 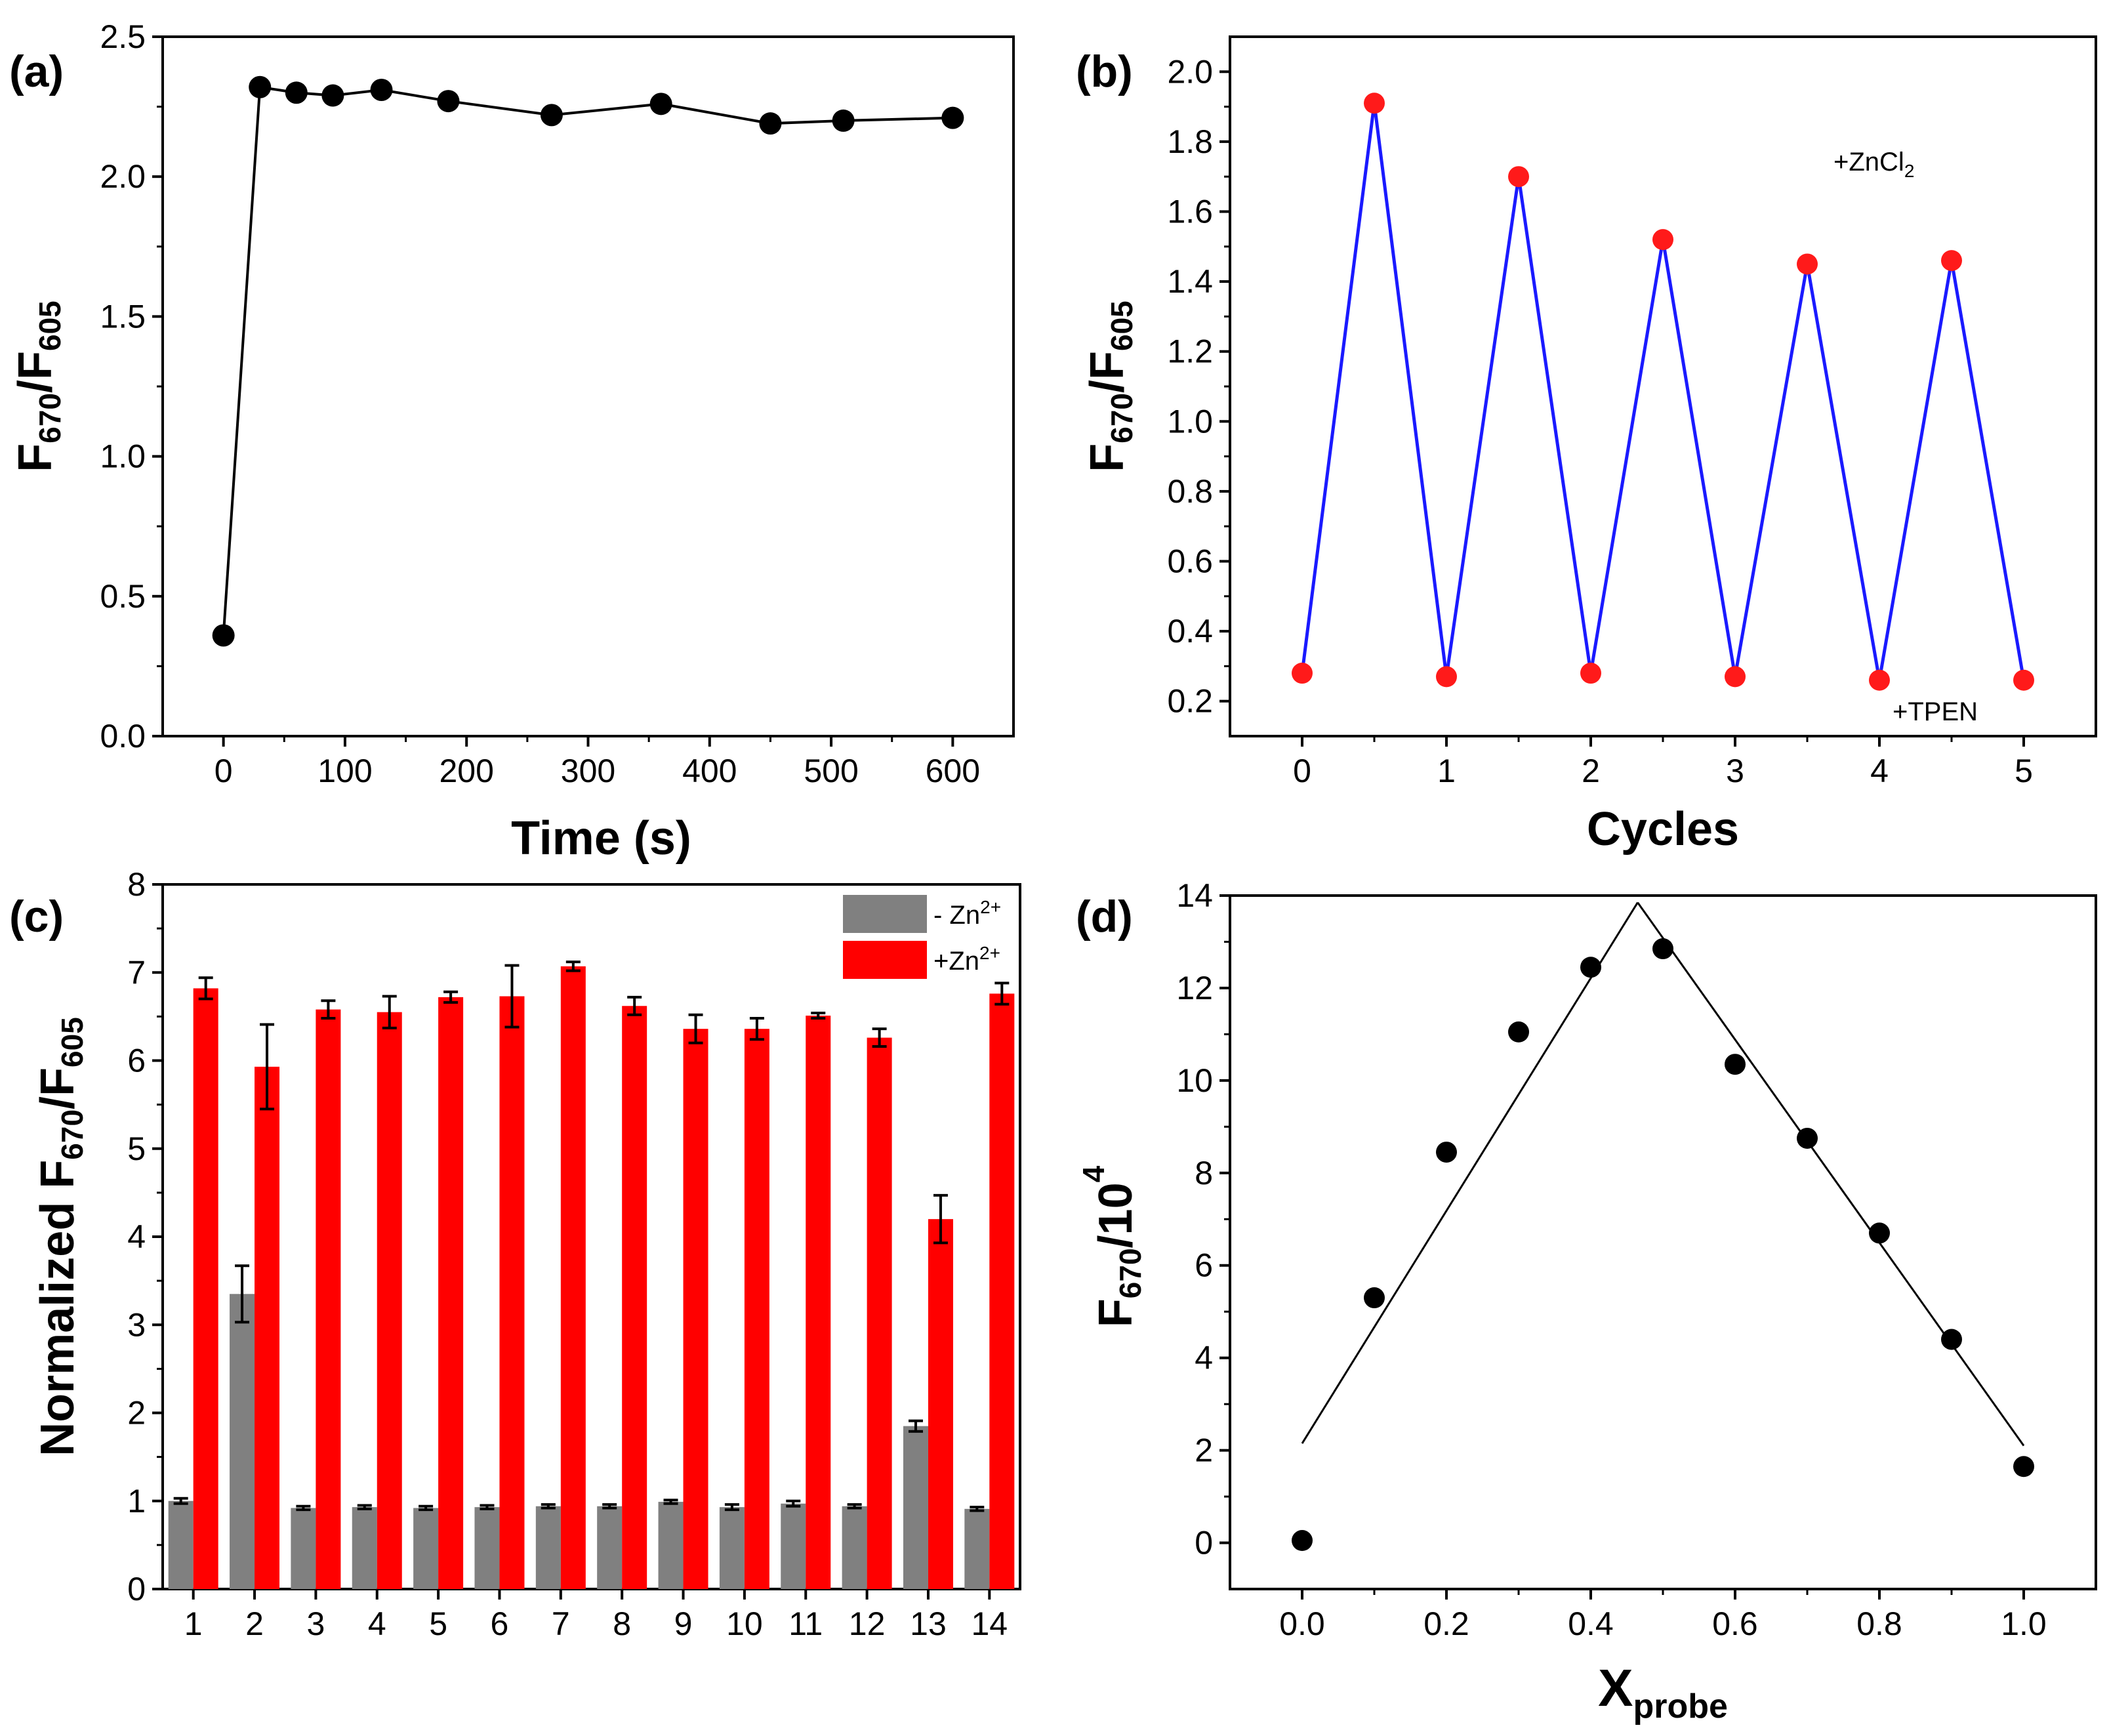 I want to click on d-ytick-label: 12, so click(x=1194, y=988).